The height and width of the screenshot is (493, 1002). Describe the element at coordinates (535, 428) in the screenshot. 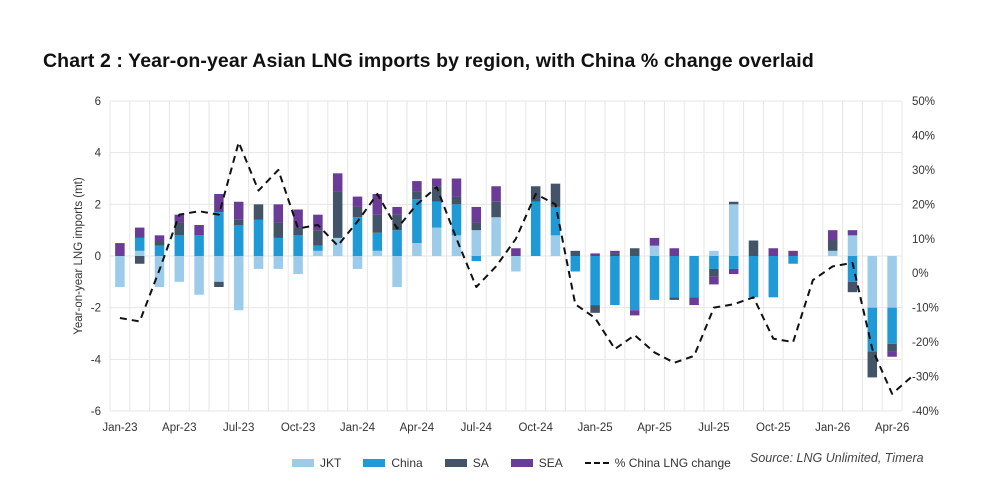

I see `x-tick-label: Oct-24` at that location.